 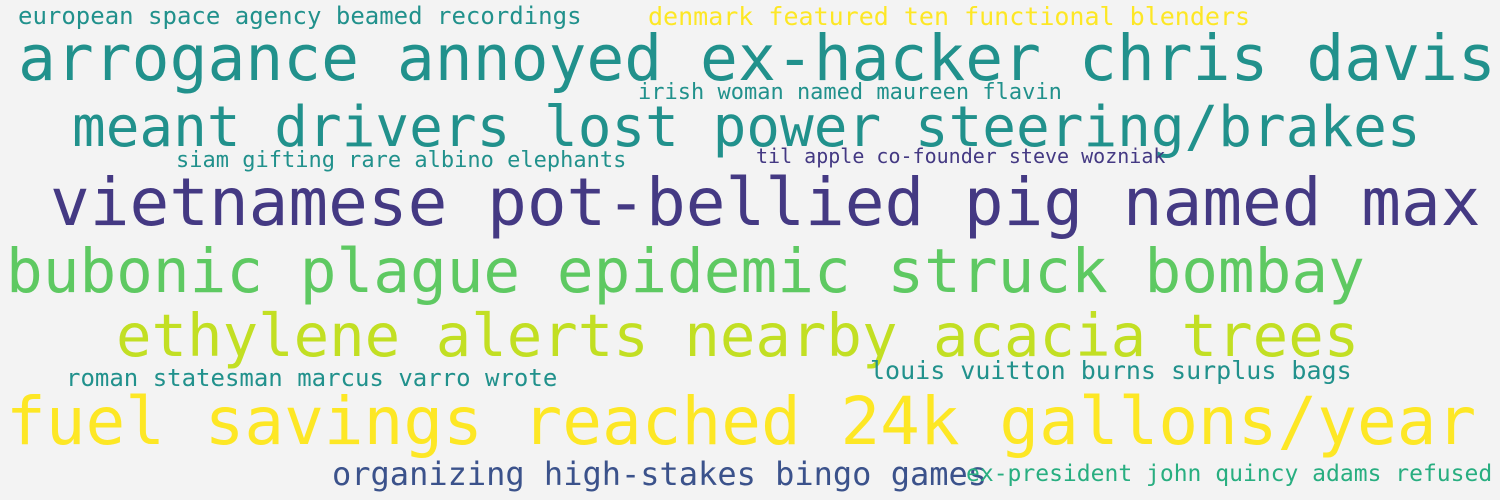 What do you see at coordinates (765, 202) in the screenshot?
I see `phrase-vietnamese-pig-max: vietnamese pot-bellied pig named max` at bounding box center [765, 202].